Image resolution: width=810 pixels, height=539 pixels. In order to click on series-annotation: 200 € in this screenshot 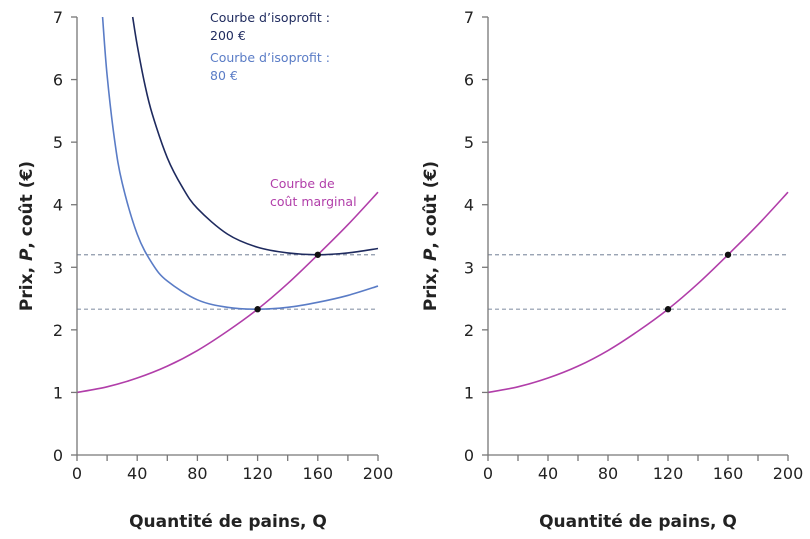, I will do `click(228, 35)`.